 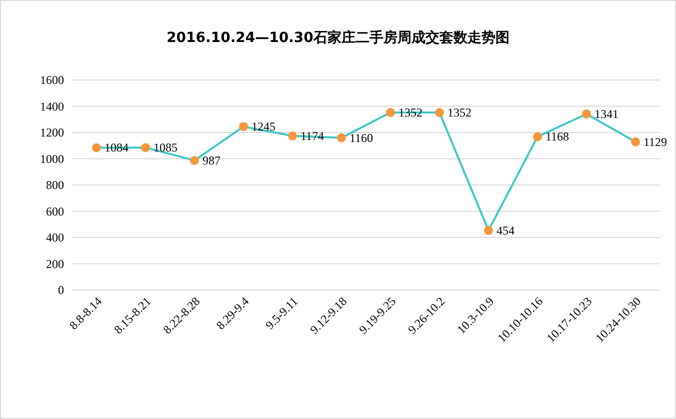 What do you see at coordinates (52, 80) in the screenshot?
I see `y-tick-label: 1600` at bounding box center [52, 80].